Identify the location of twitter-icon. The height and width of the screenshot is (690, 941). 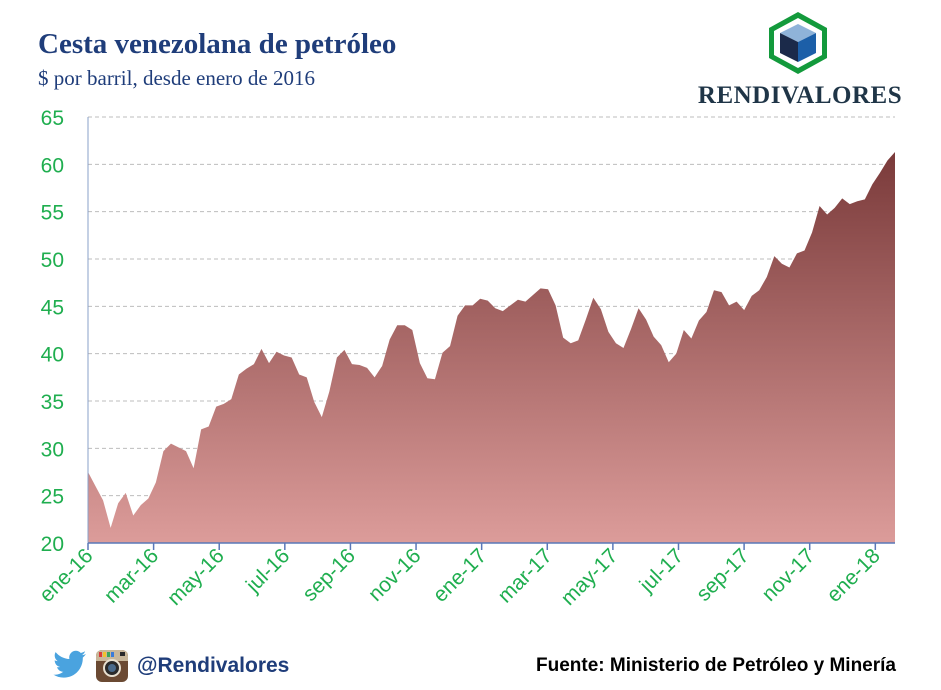
(70, 665).